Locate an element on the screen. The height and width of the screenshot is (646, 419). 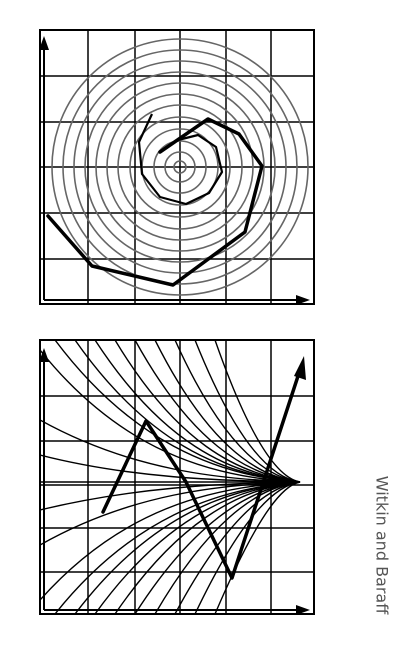
top-inner-spiral-path is located at coordinates (180, 159).